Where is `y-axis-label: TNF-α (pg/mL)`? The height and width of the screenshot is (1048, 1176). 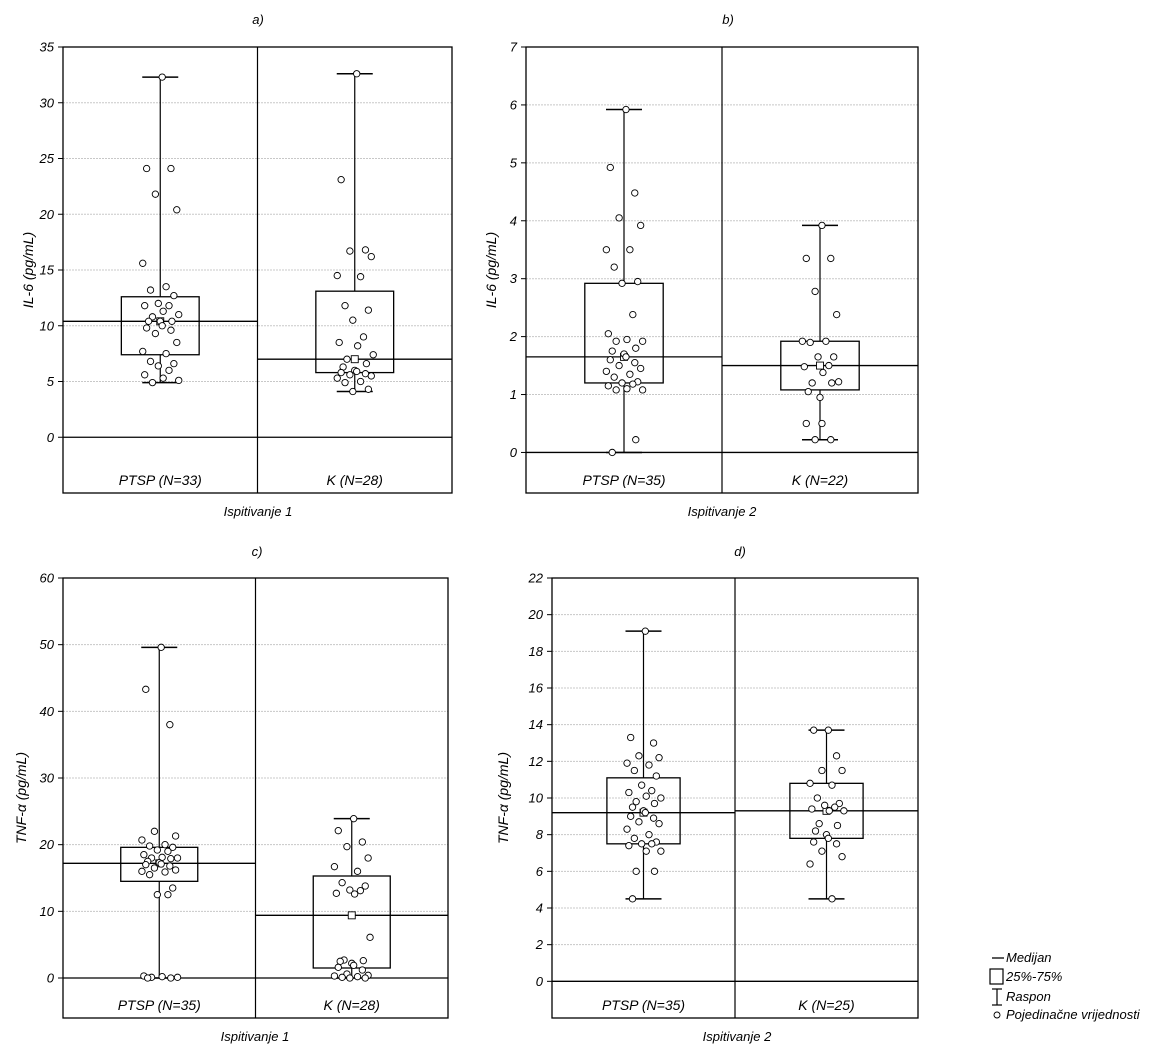 y-axis-label: TNF-α (pg/mL) is located at coordinates (21, 798).